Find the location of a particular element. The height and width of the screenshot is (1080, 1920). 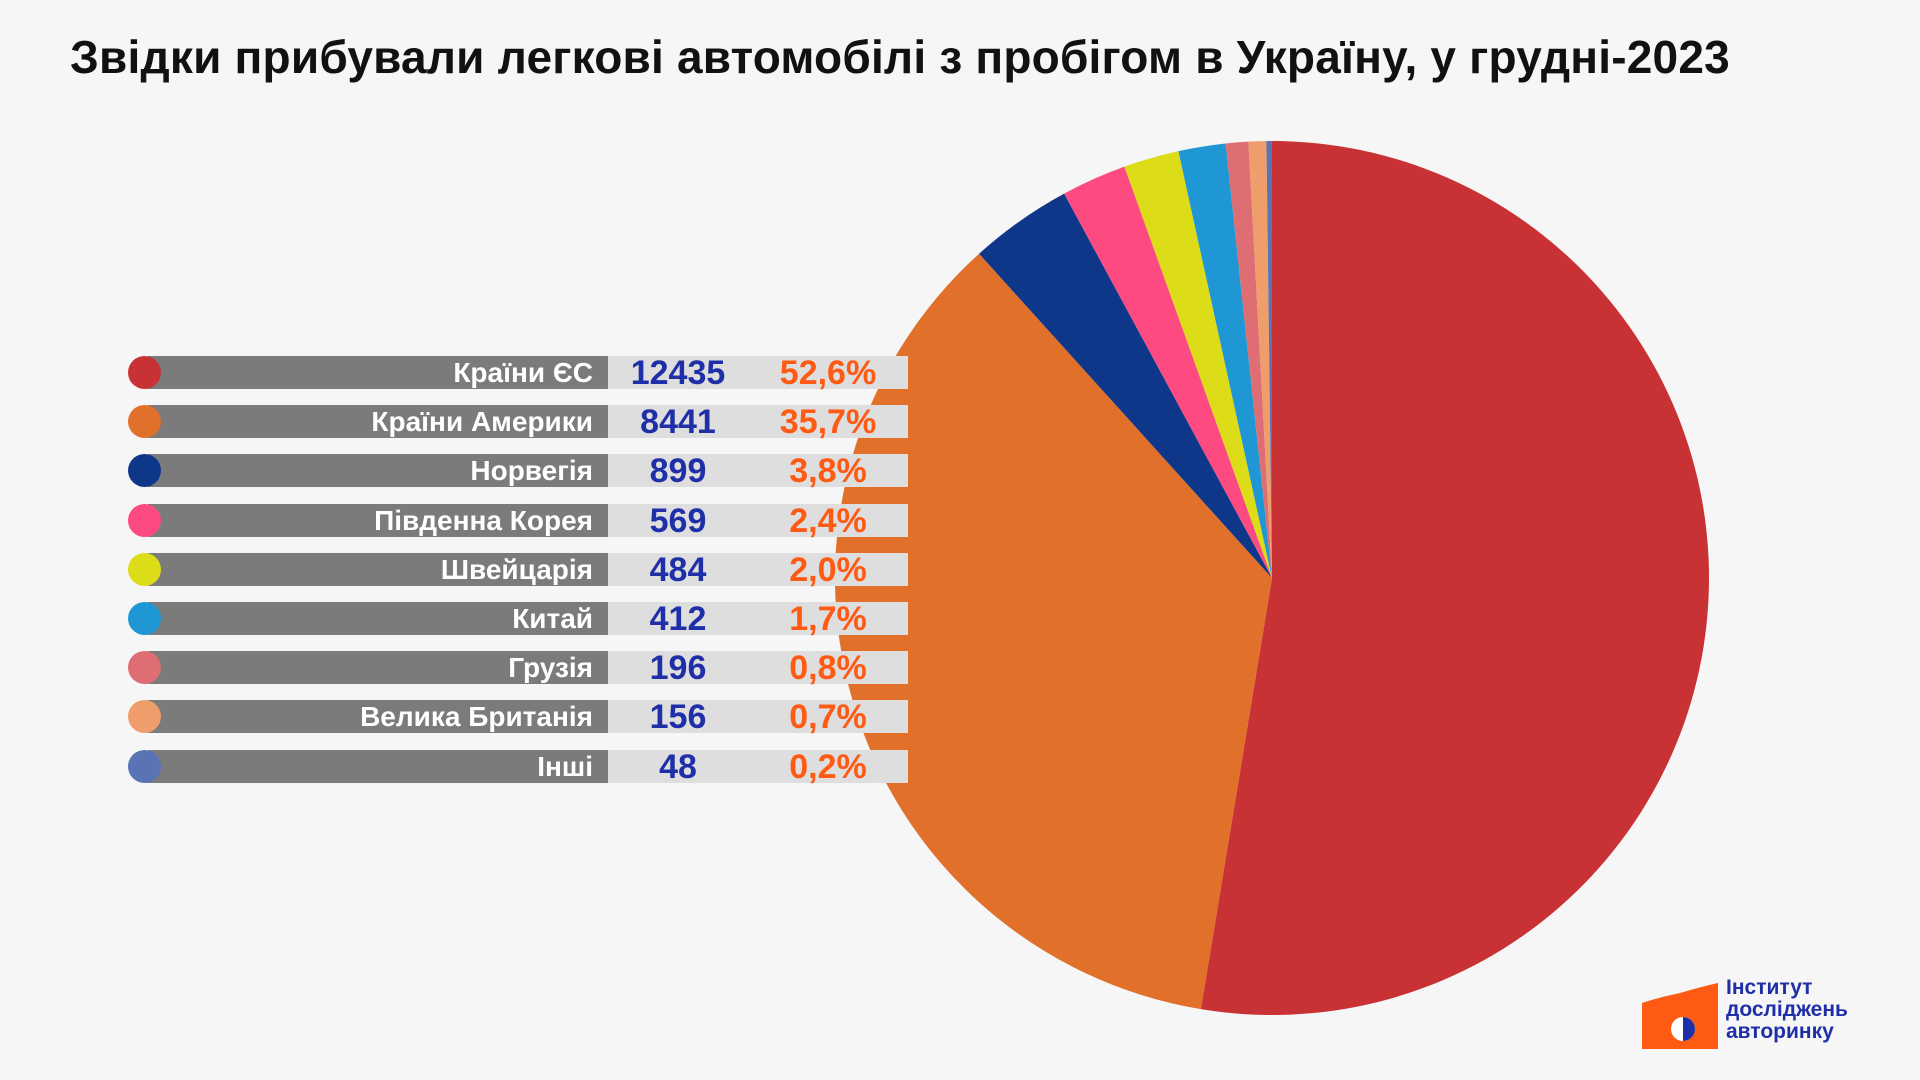

legend-row: Грузія 196 0,8% is located at coordinates (518, 668).